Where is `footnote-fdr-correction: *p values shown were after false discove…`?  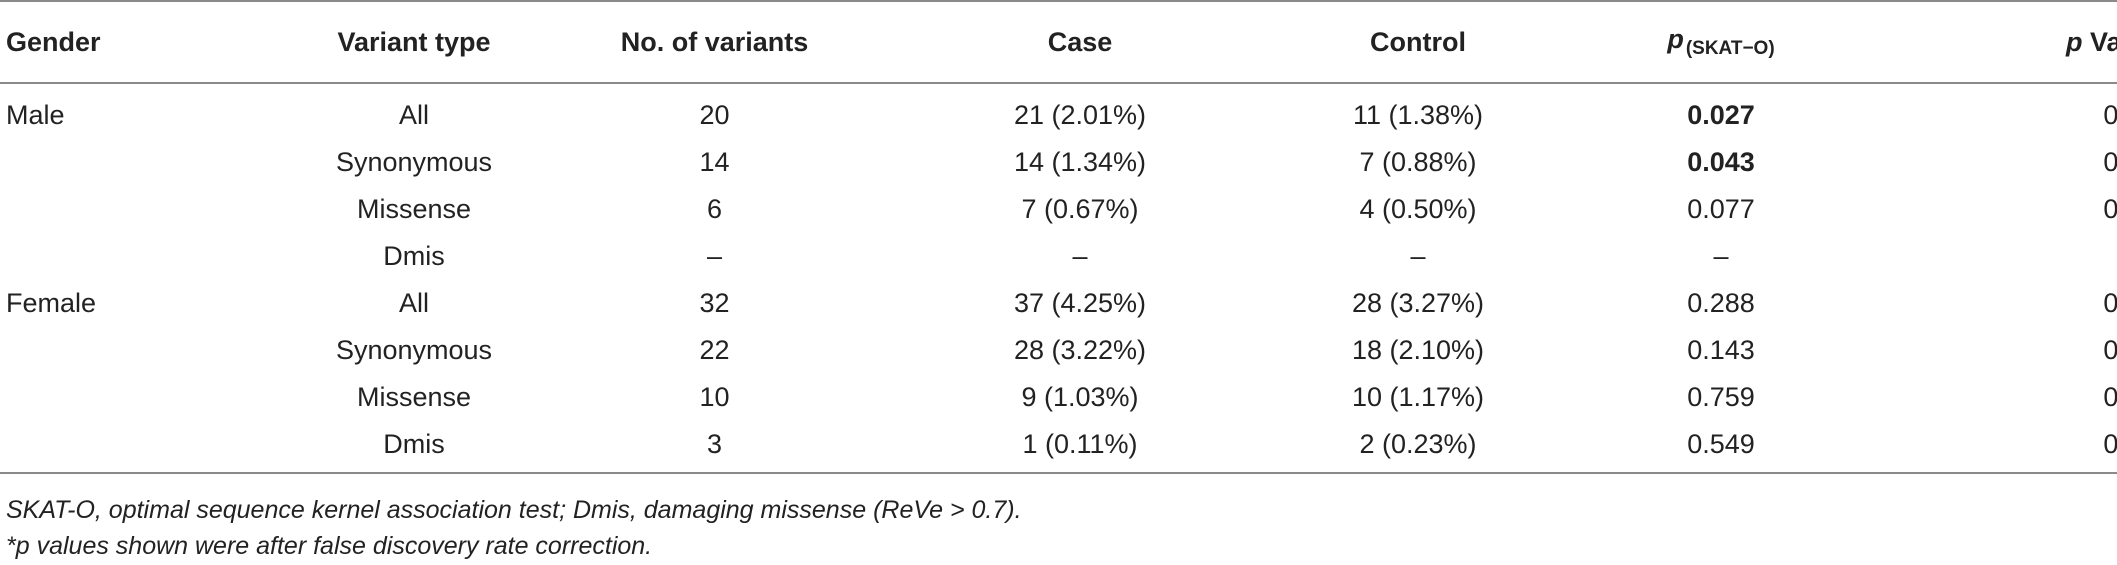
footnote-fdr-correction: *p values shown were after false discove… is located at coordinates (329, 546).